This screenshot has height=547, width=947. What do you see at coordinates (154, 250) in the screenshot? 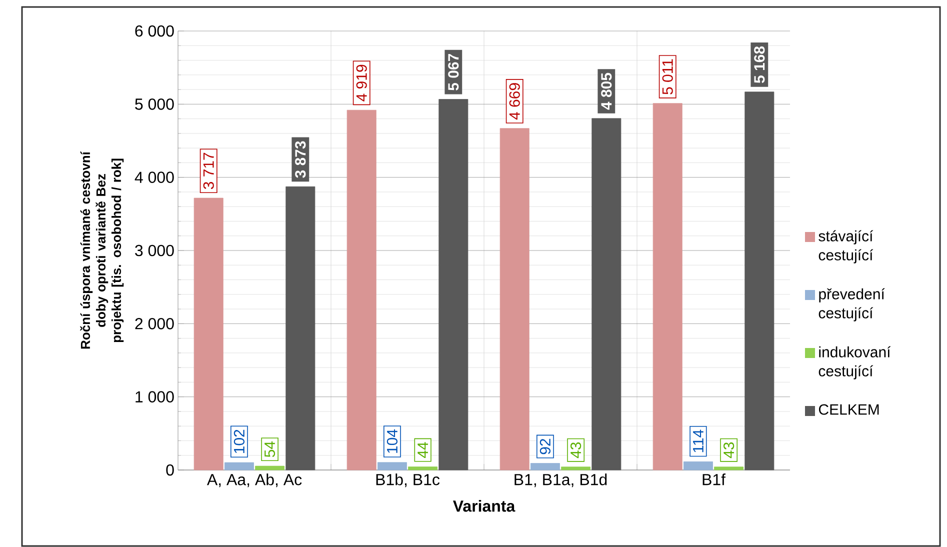
I see `y-tick-label: 3 000` at bounding box center [154, 250].